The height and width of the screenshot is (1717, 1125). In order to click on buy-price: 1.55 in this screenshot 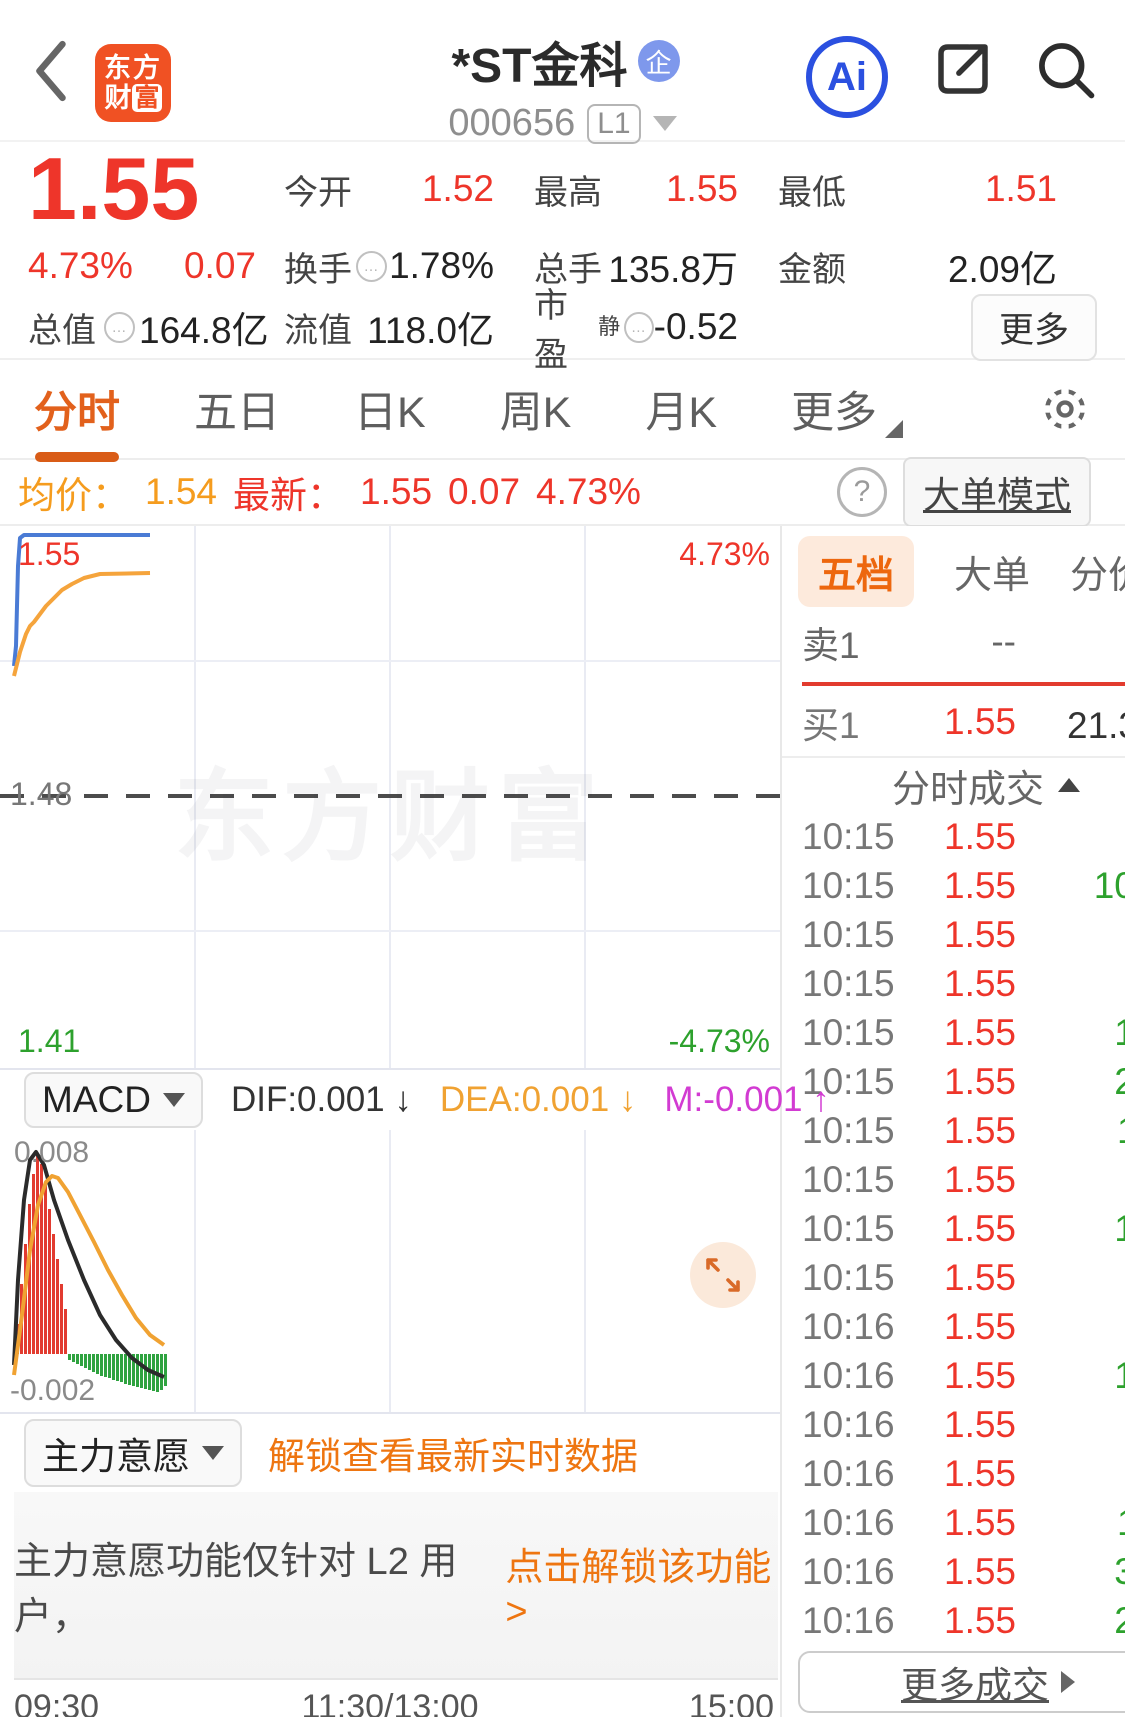, I will do `click(980, 722)`.